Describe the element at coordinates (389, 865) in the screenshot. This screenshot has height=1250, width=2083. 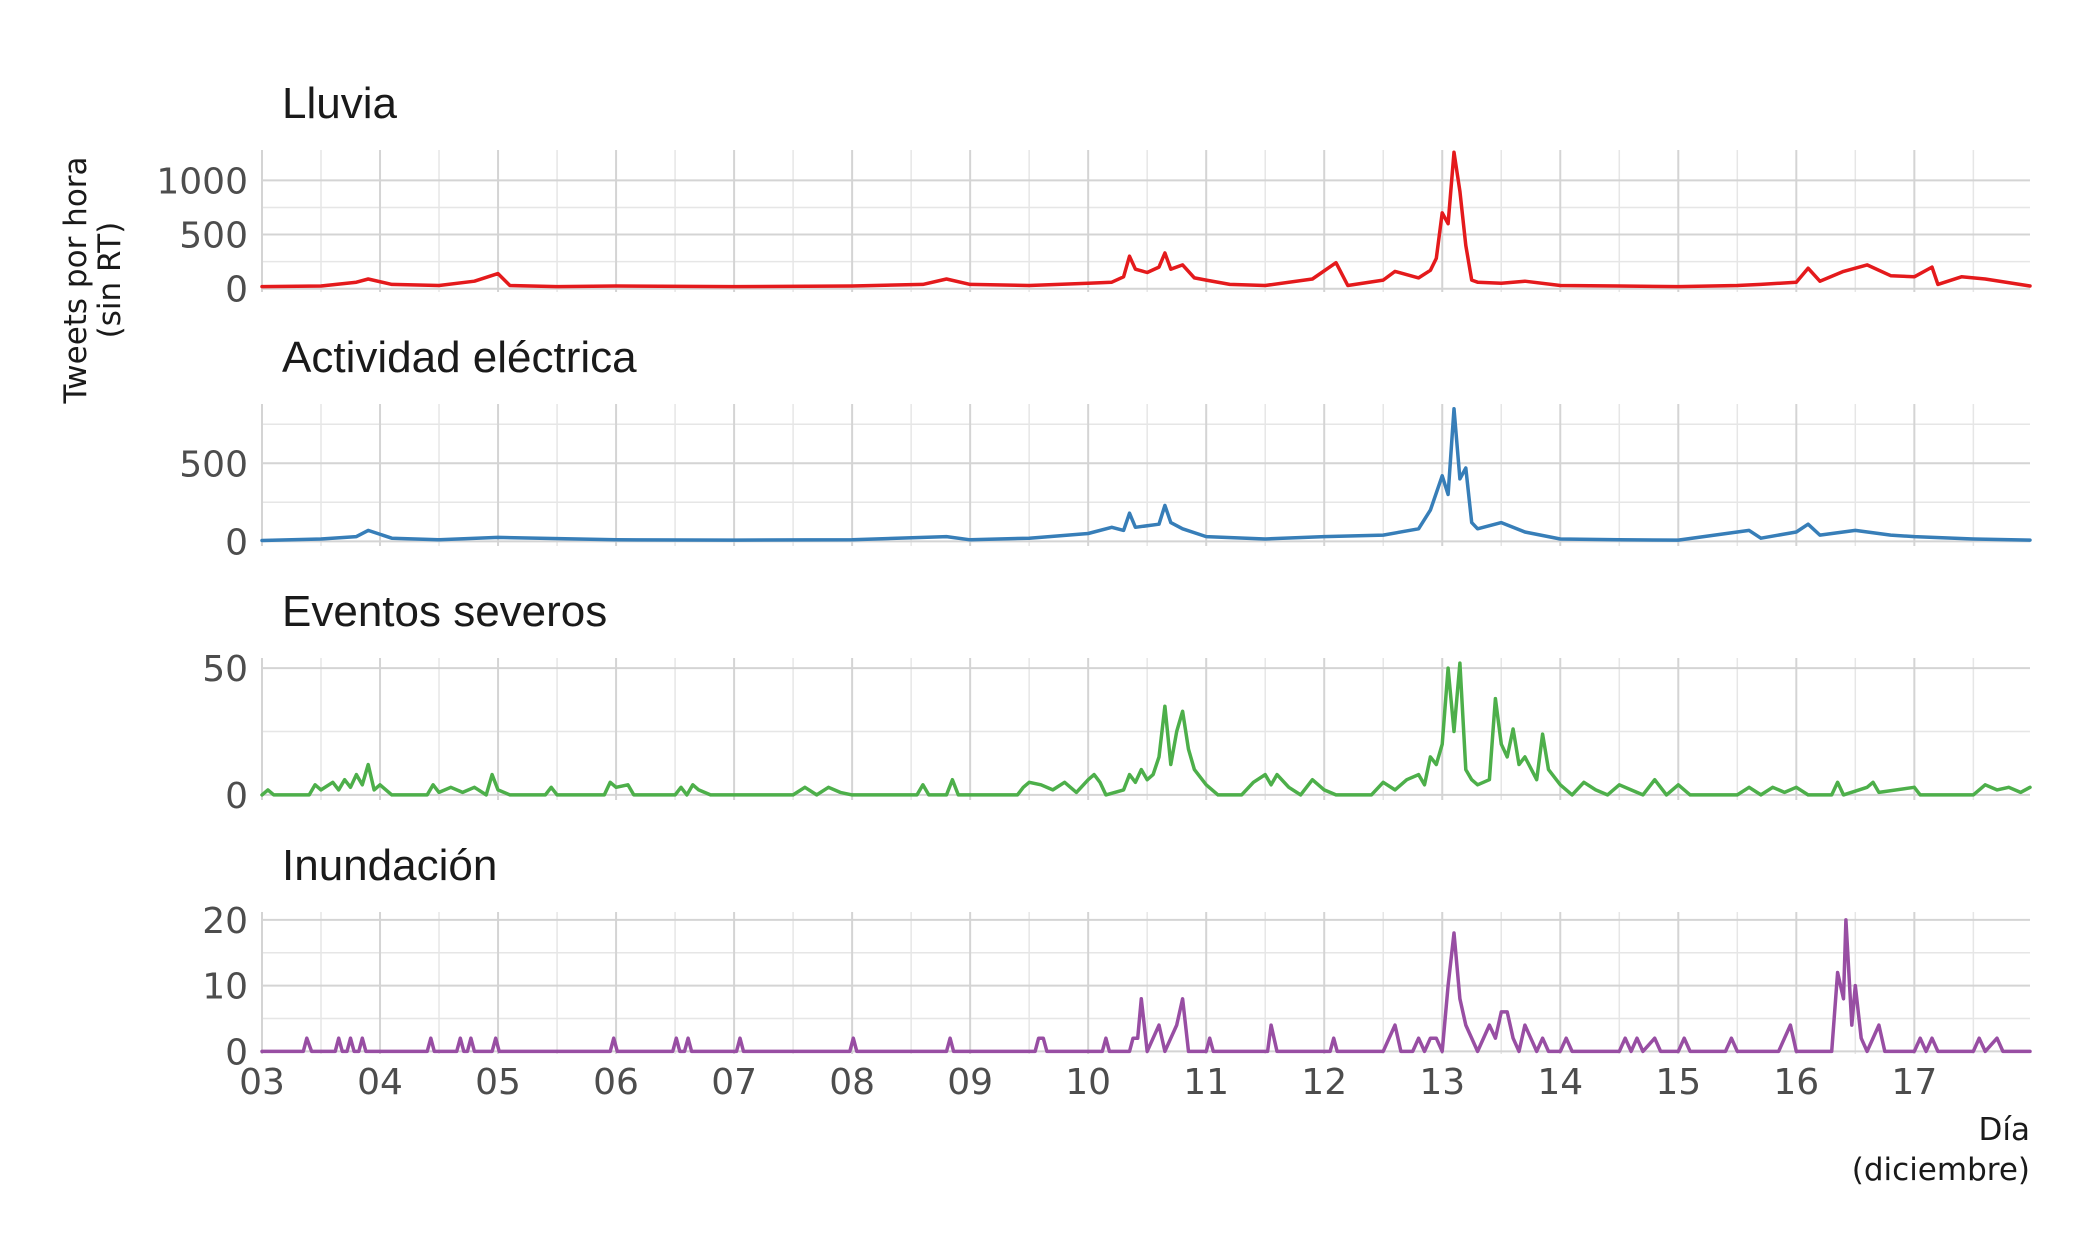
I see `panel-title: Inundación` at that location.